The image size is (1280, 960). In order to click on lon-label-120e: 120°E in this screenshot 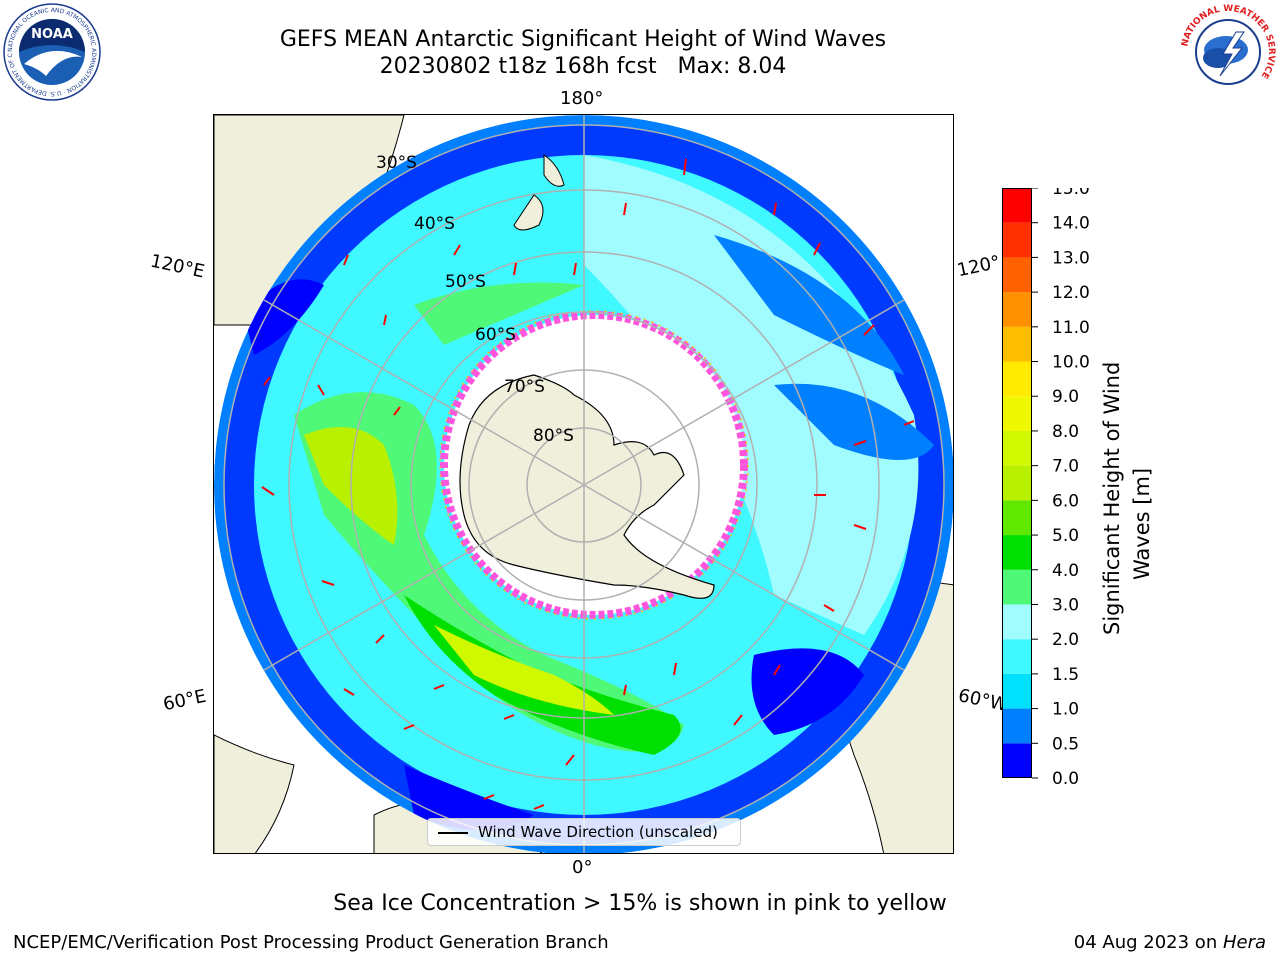, I will do `click(177, 266)`.